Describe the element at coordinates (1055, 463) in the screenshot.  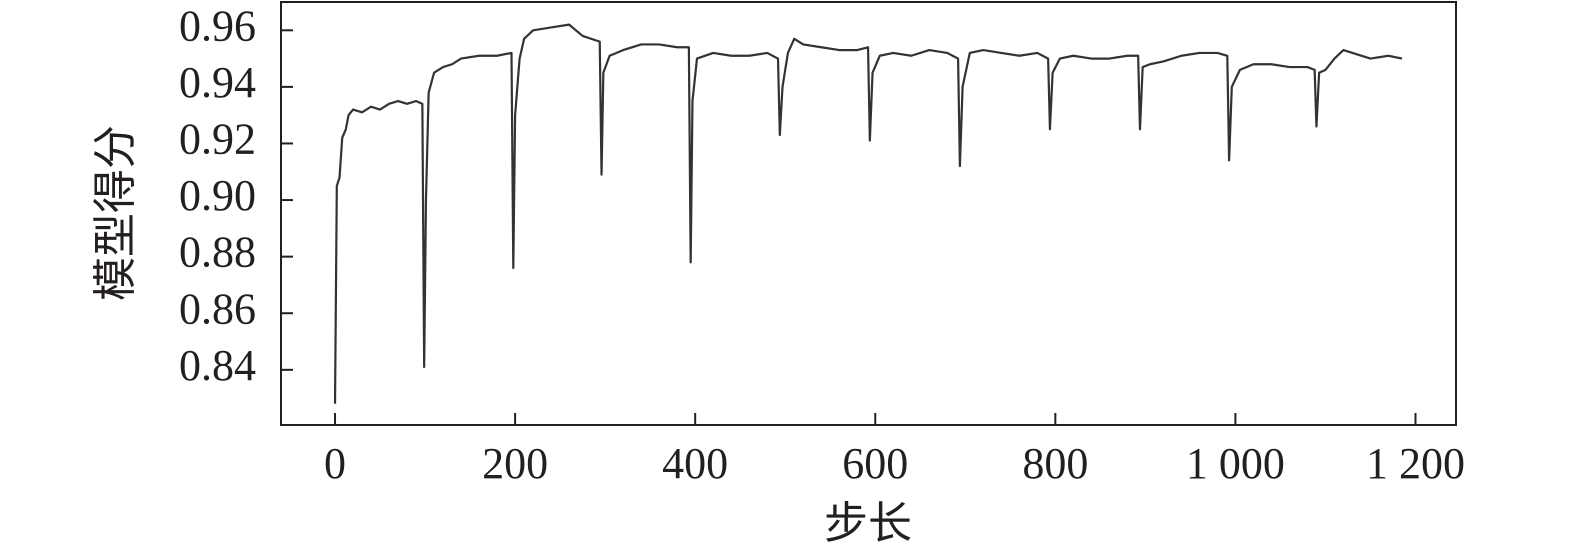
I see `x-tick-label: 800` at that location.